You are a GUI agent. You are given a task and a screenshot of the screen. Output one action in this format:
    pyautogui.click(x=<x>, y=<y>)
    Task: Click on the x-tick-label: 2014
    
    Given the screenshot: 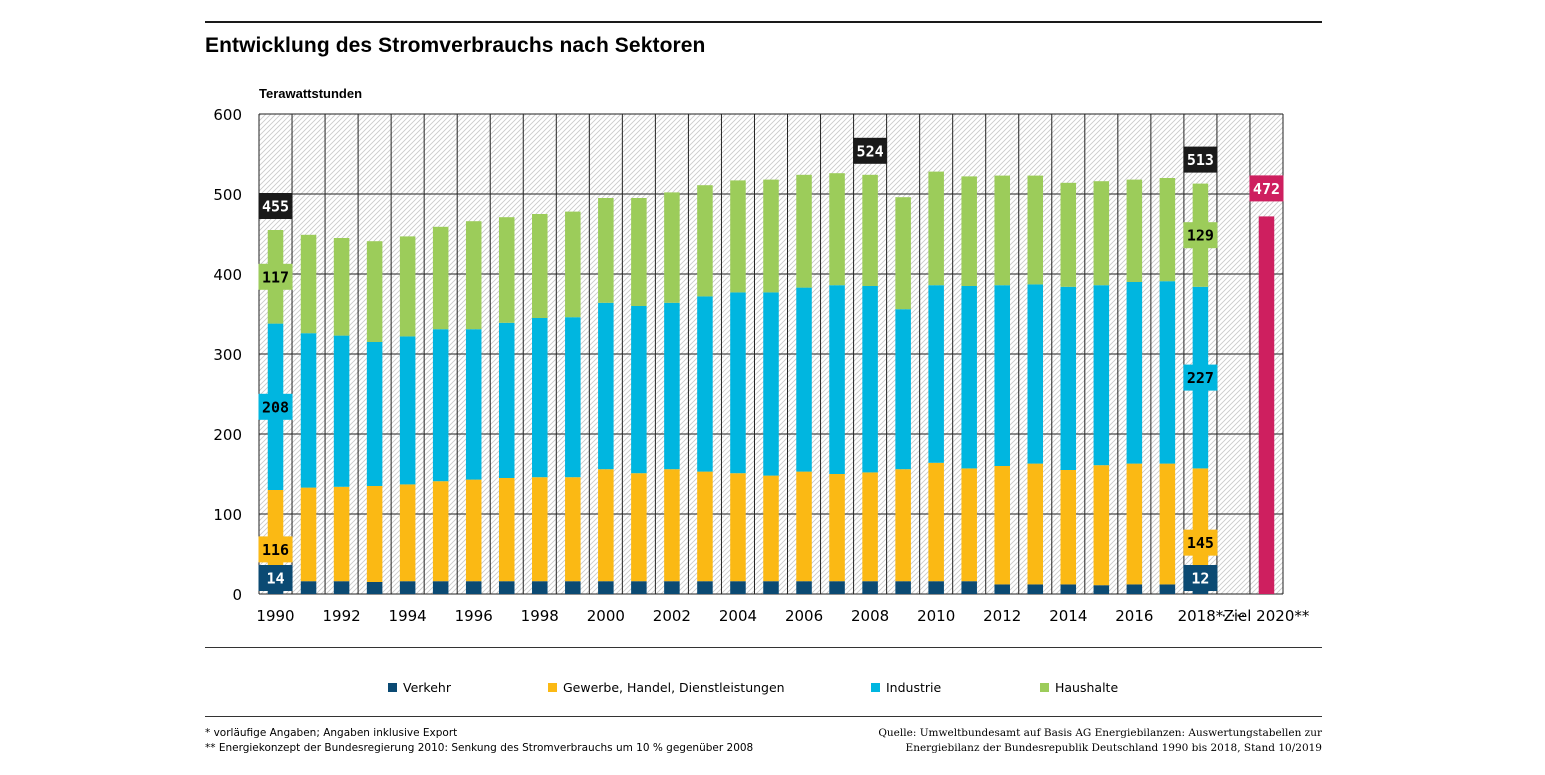 What is the action you would take?
    pyautogui.click(x=1068, y=616)
    